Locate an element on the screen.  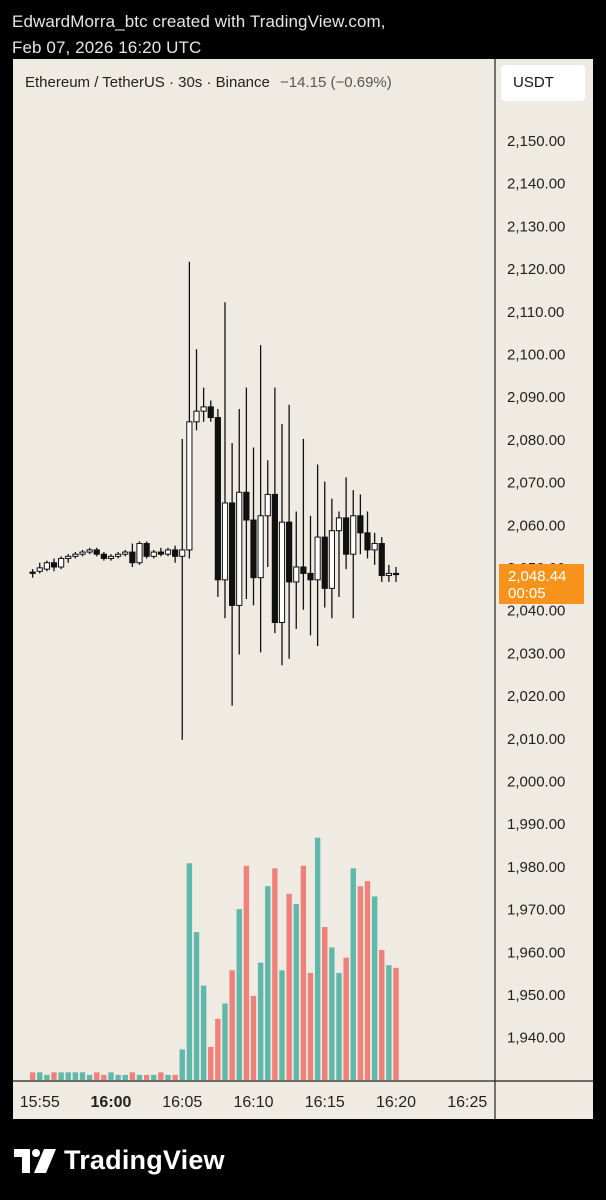
y-tick-label: 2,030.00 is located at coordinates (536, 653).